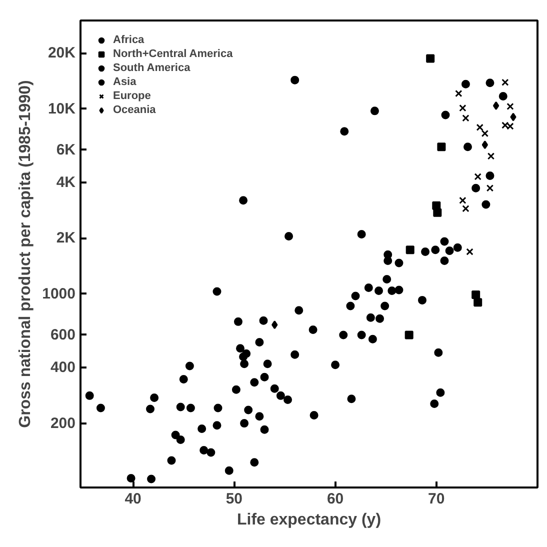 Image resolution: width=547 pixels, height=547 pixels. I want to click on legend-label: South America, so click(151, 68).